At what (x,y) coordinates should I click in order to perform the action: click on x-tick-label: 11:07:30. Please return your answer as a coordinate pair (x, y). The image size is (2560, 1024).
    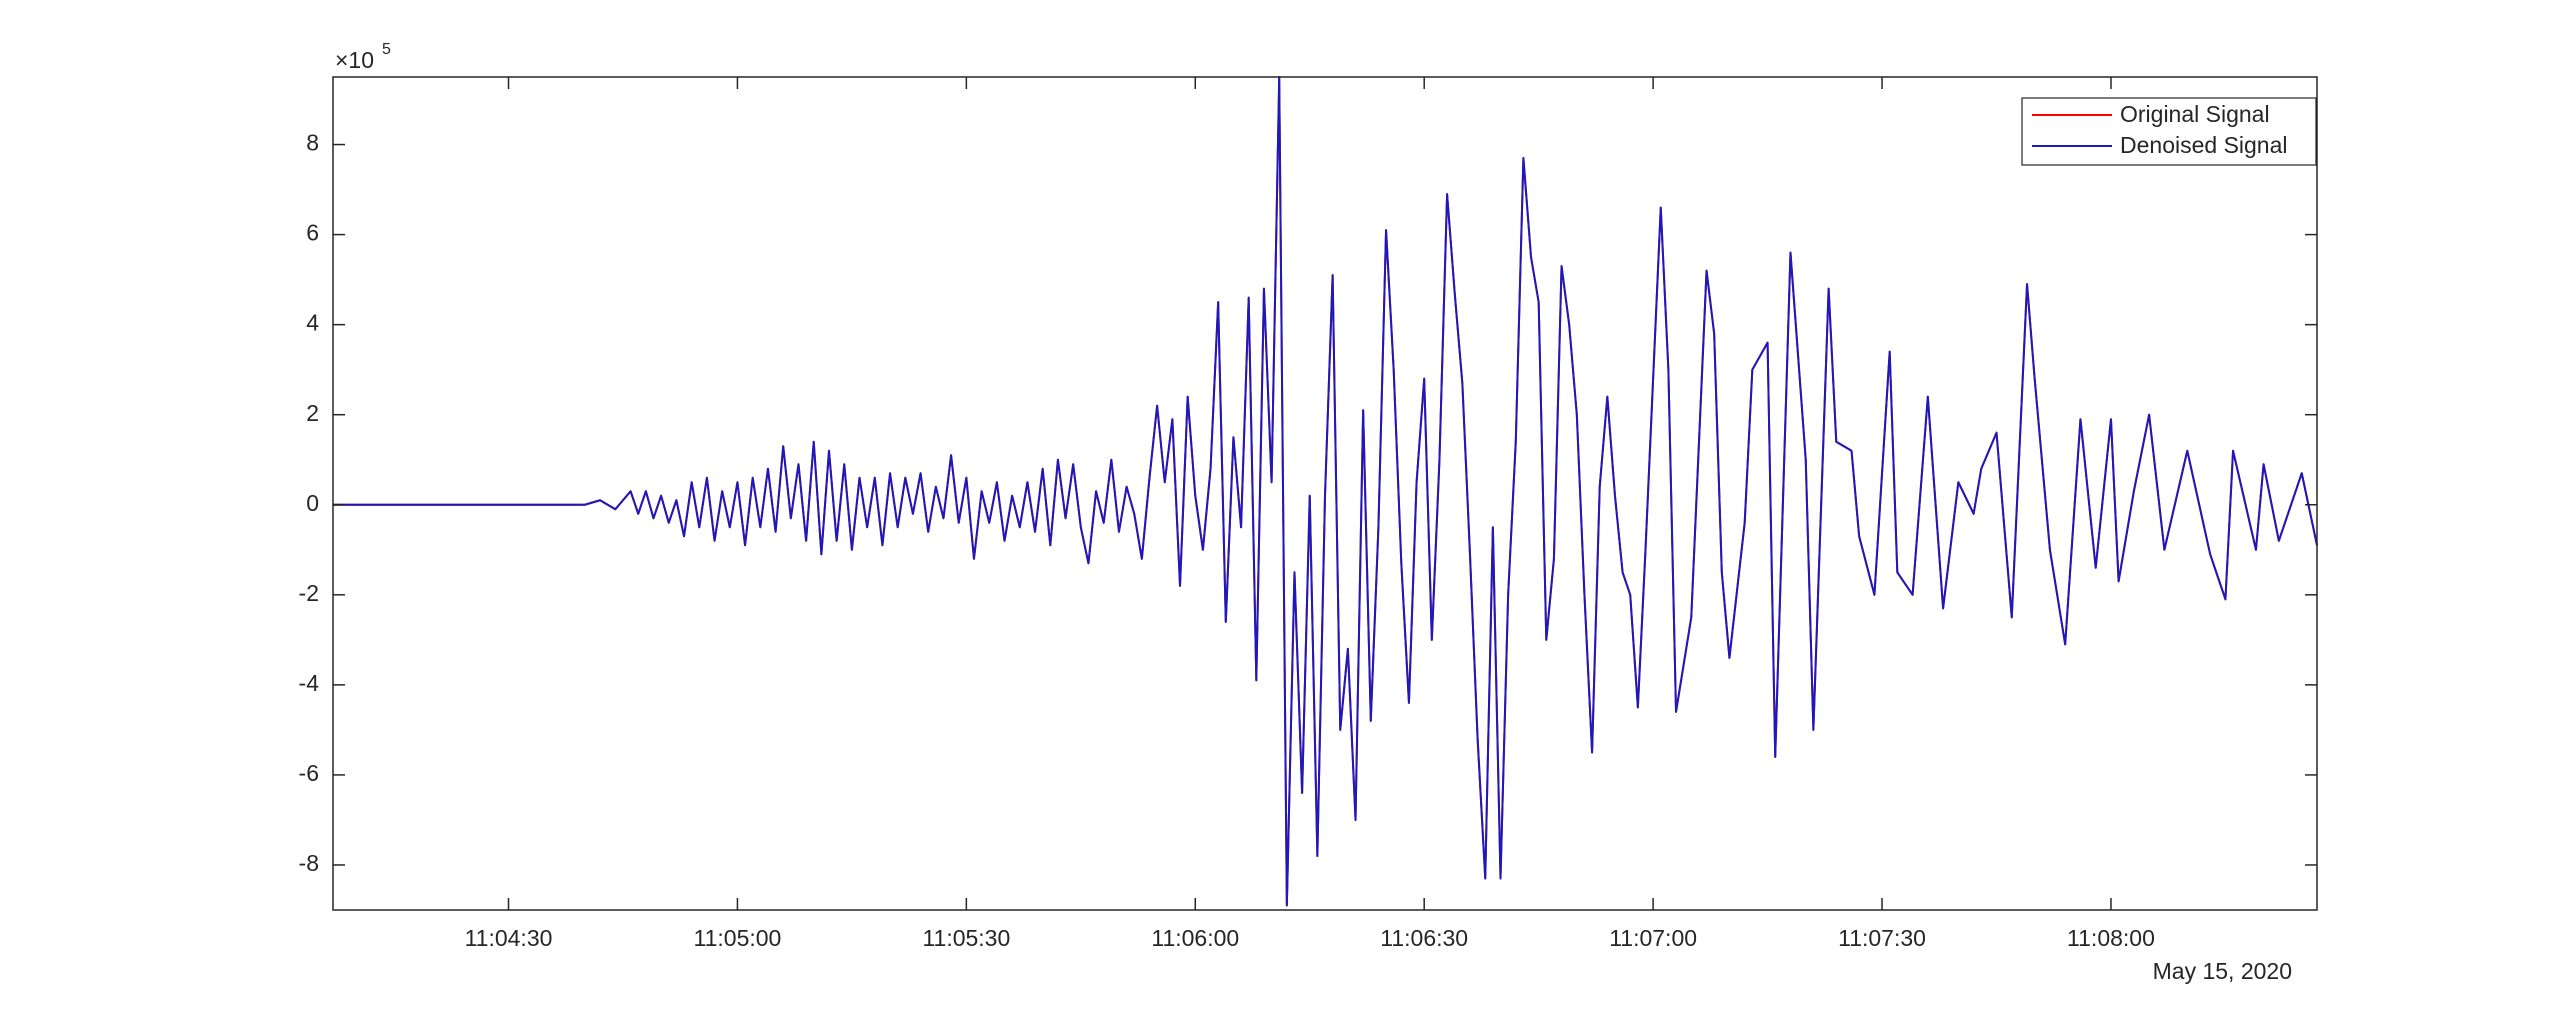
    Looking at the image, I should click on (1882, 938).